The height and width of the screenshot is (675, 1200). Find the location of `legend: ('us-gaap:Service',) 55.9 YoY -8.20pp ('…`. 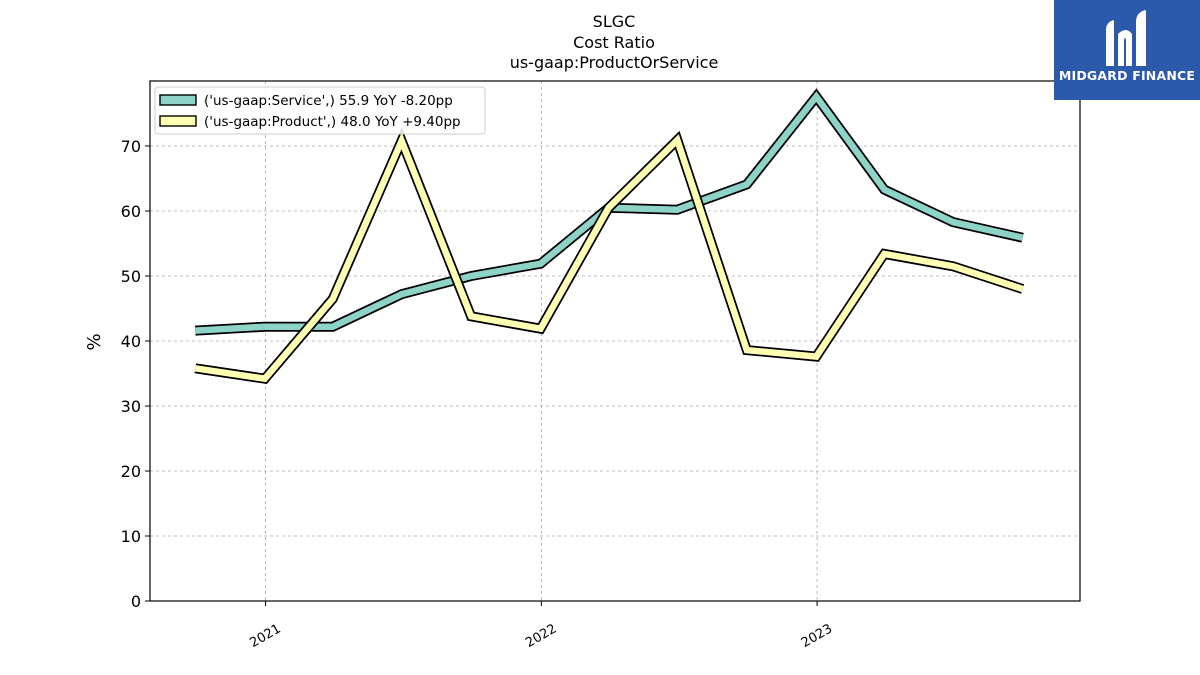

legend: ('us-gaap:Service',) 55.9 YoY -8.20pp ('… is located at coordinates (320, 110).